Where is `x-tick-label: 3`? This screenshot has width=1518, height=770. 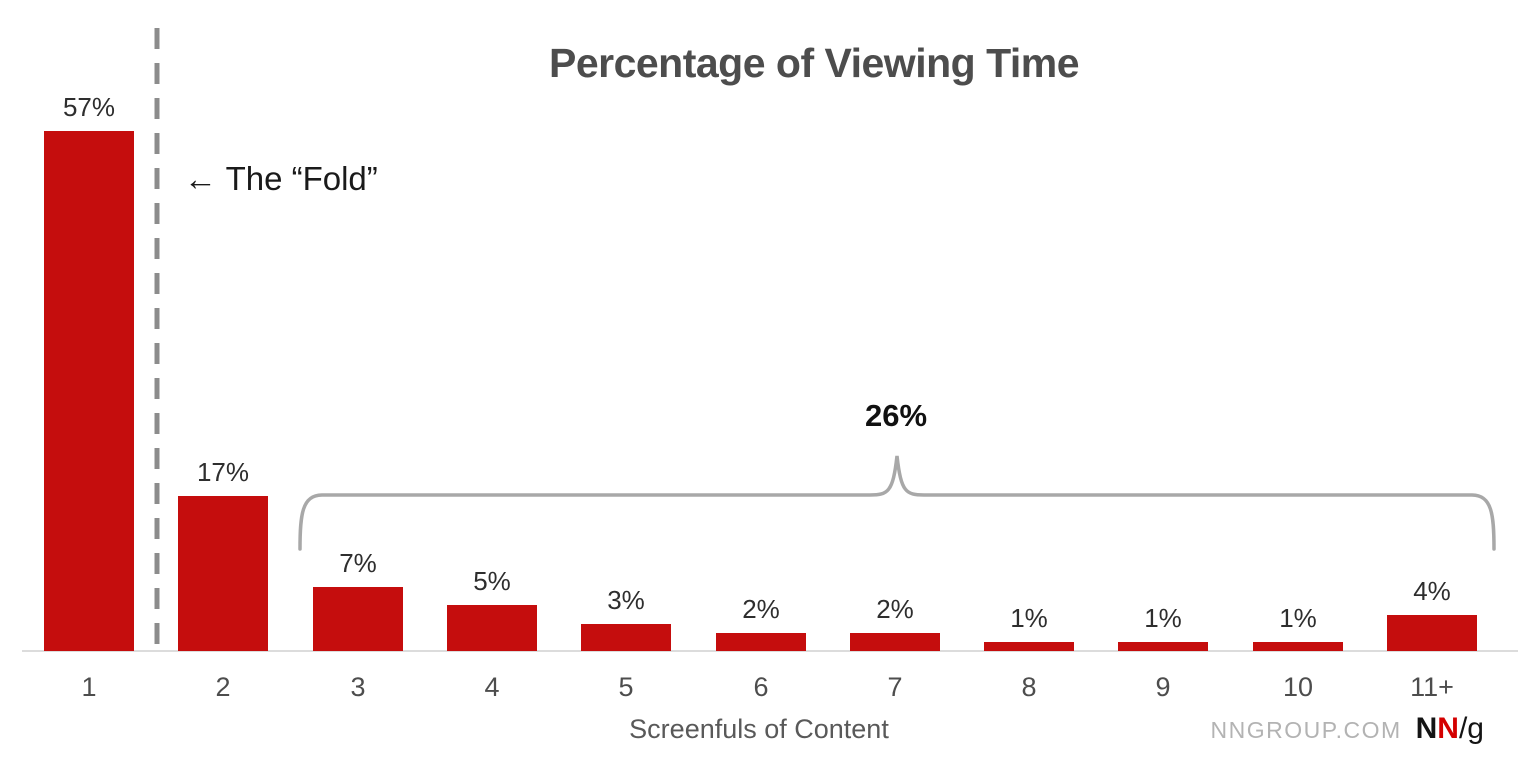 x-tick-label: 3 is located at coordinates (358, 687).